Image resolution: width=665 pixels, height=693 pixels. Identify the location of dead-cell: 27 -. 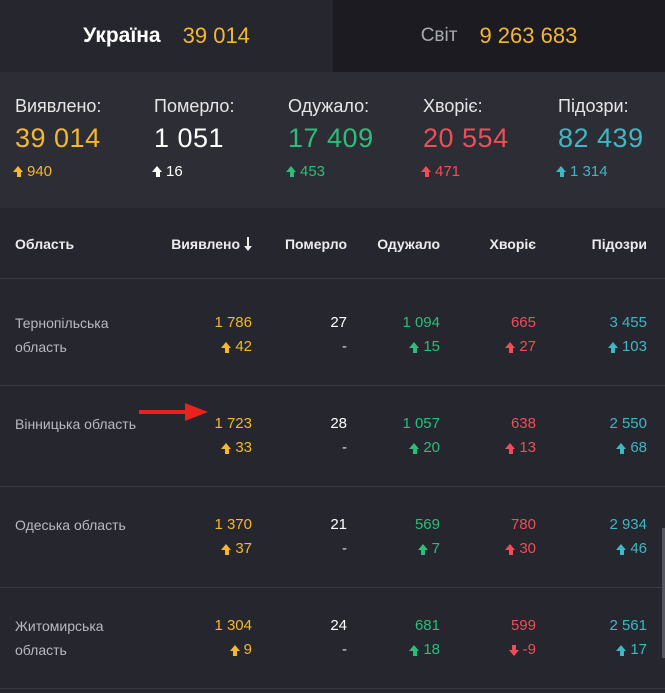
(338, 335).